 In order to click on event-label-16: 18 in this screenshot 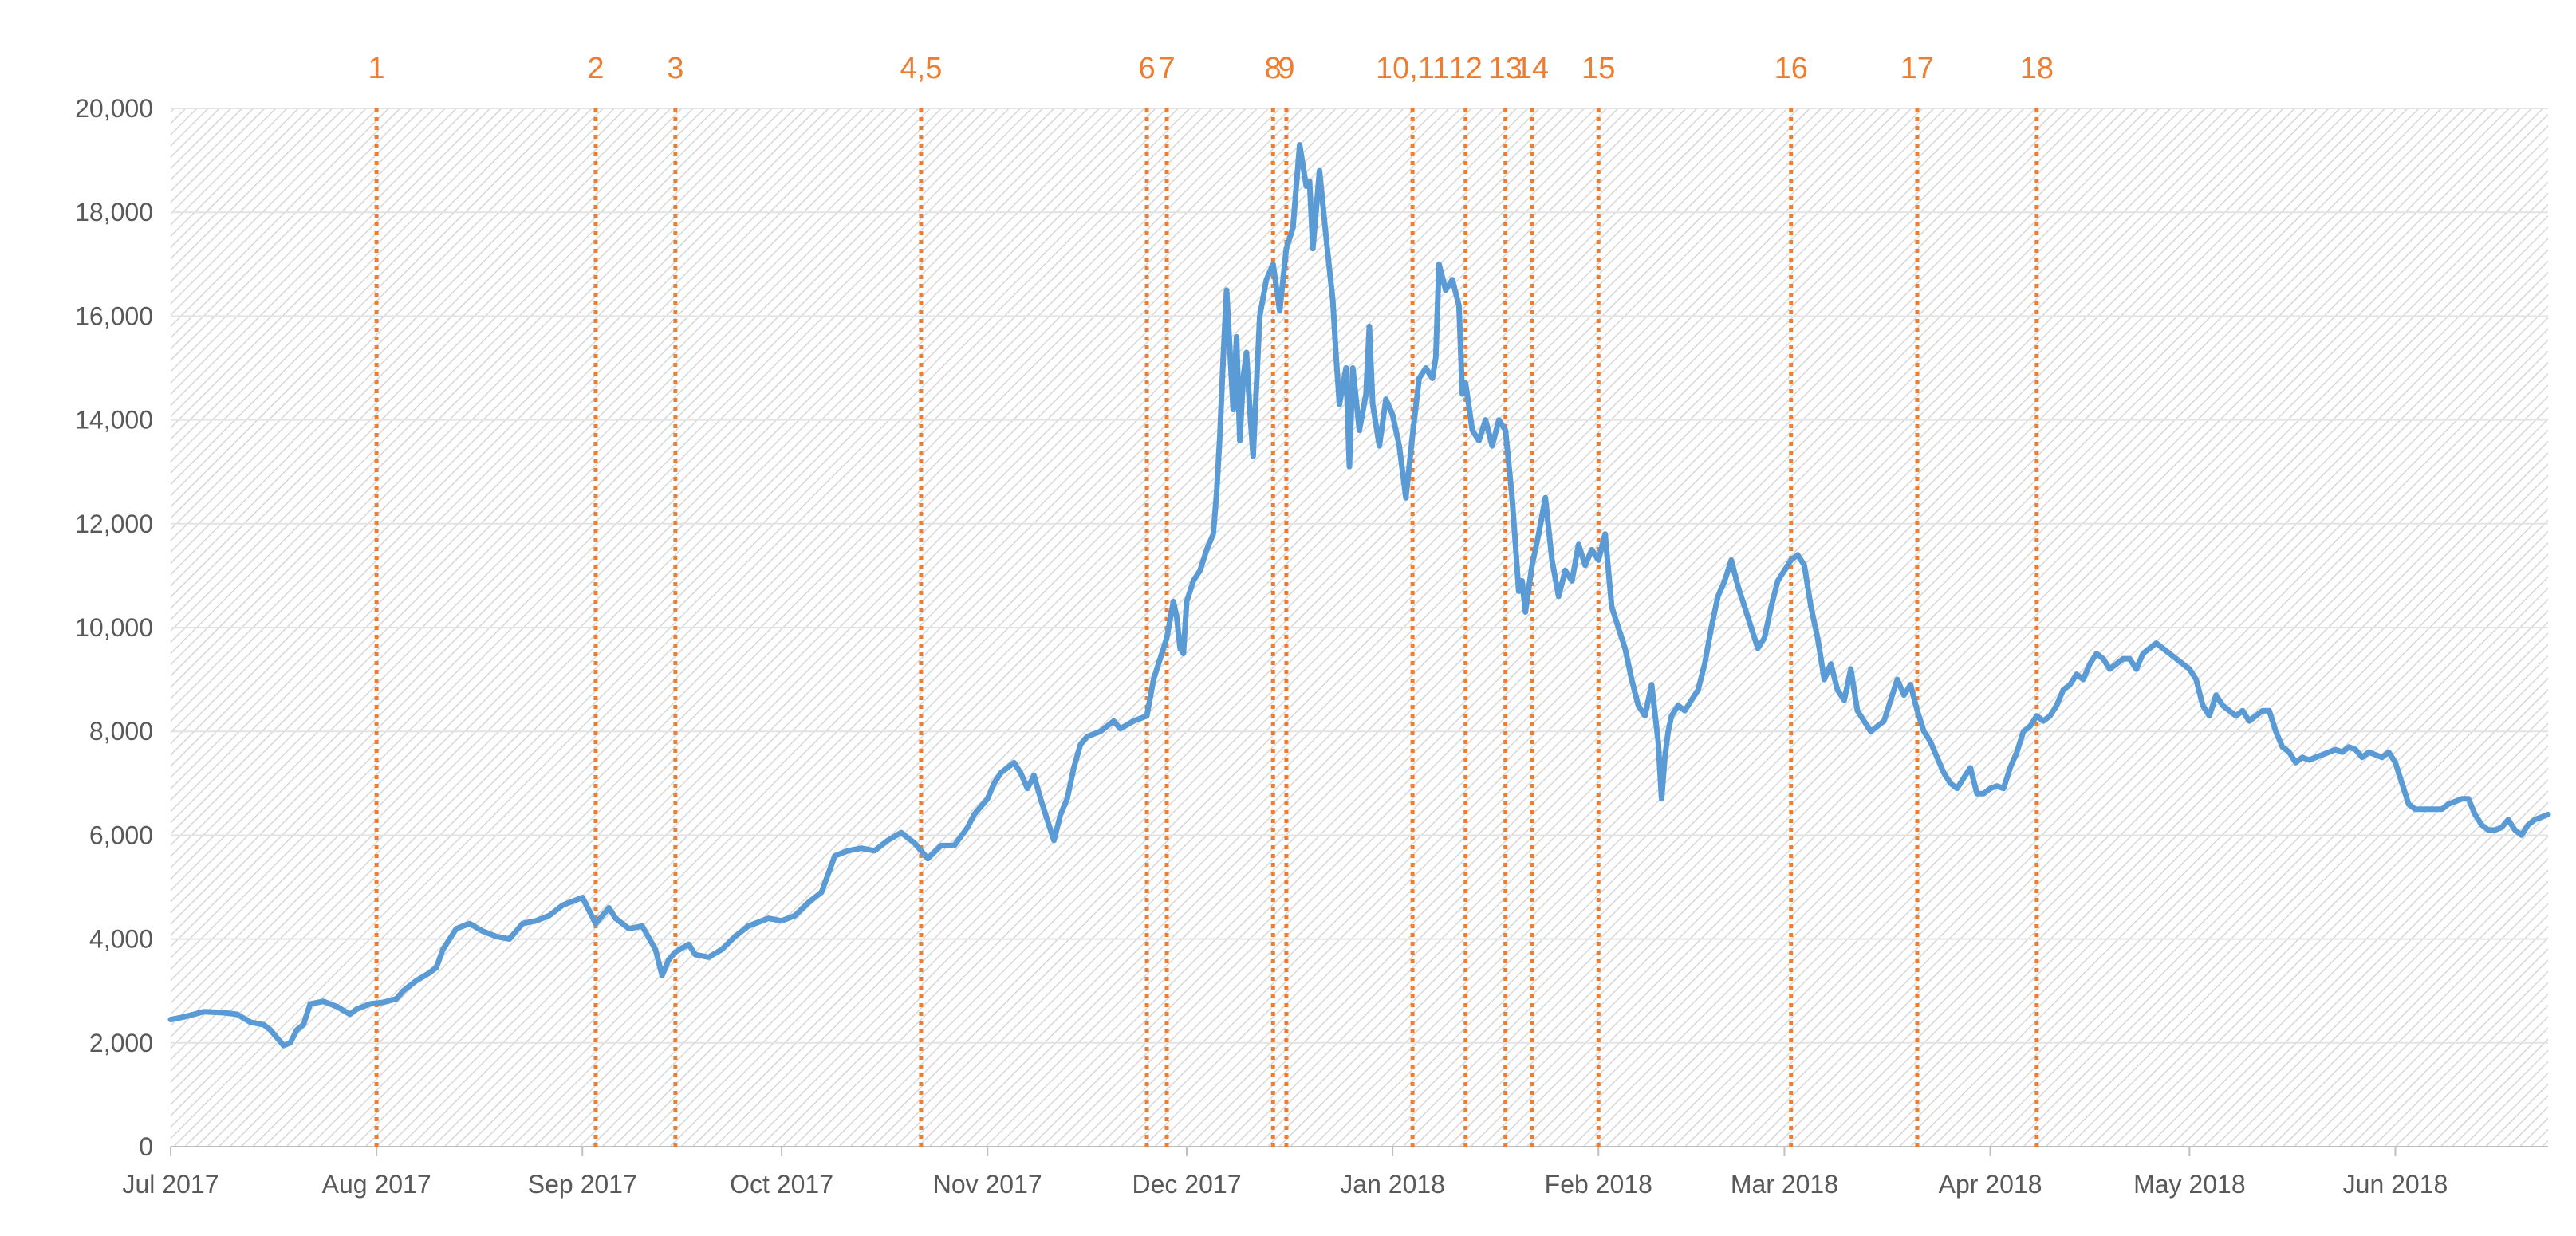, I will do `click(2037, 68)`.